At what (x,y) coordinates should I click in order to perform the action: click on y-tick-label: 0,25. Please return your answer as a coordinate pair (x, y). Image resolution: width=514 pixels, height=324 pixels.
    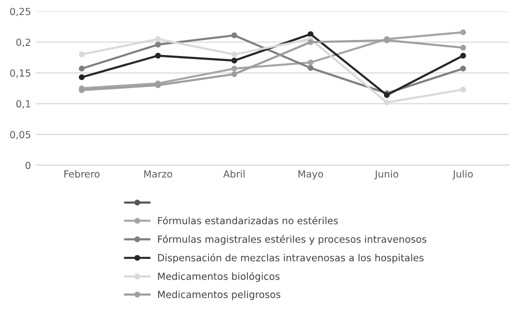
    Looking at the image, I should click on (20, 12).